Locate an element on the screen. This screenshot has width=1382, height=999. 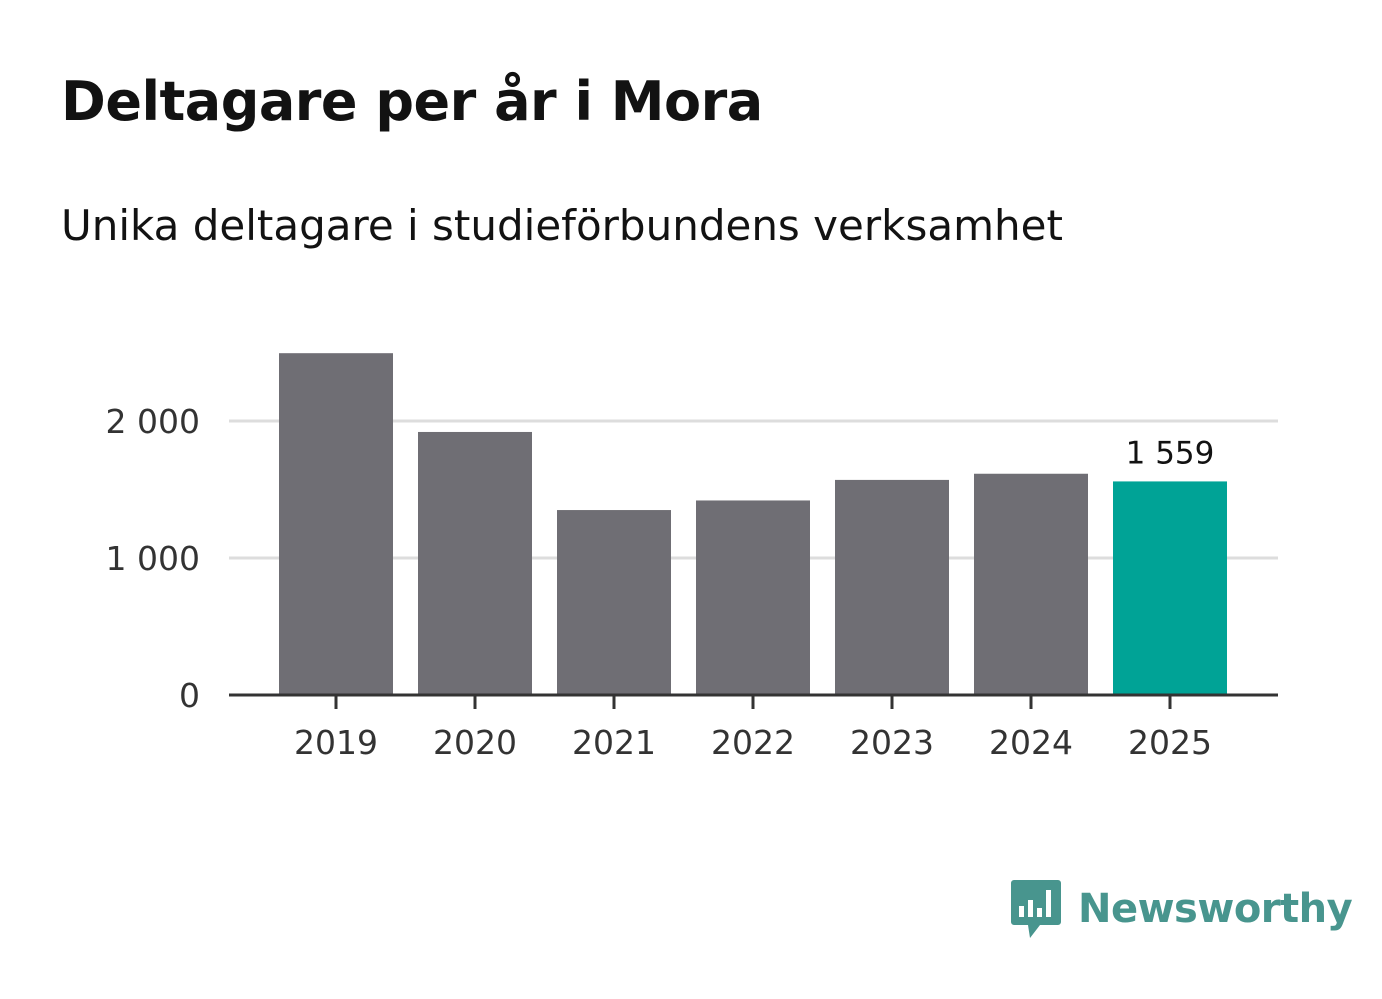
data-label: 1 559 is located at coordinates (1170, 453).